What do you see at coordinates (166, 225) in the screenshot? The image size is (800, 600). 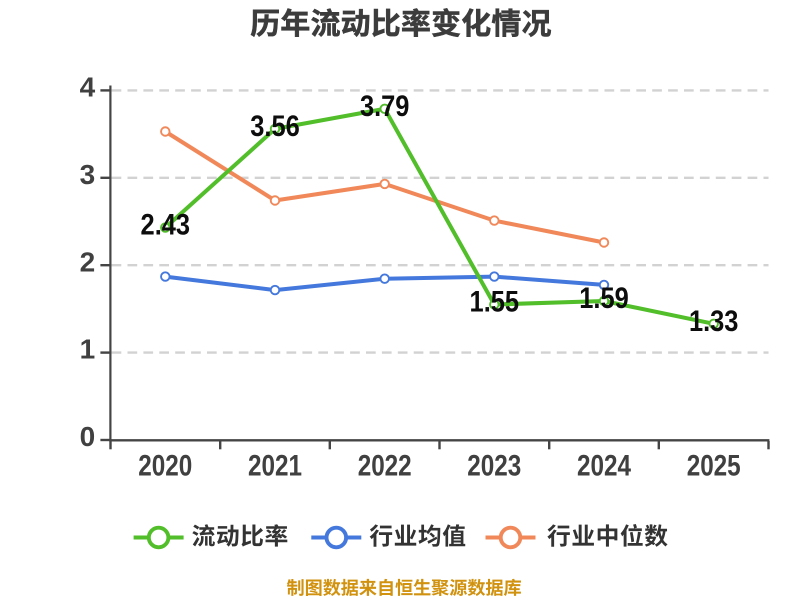 I see `svg-text: 2.43` at bounding box center [166, 225].